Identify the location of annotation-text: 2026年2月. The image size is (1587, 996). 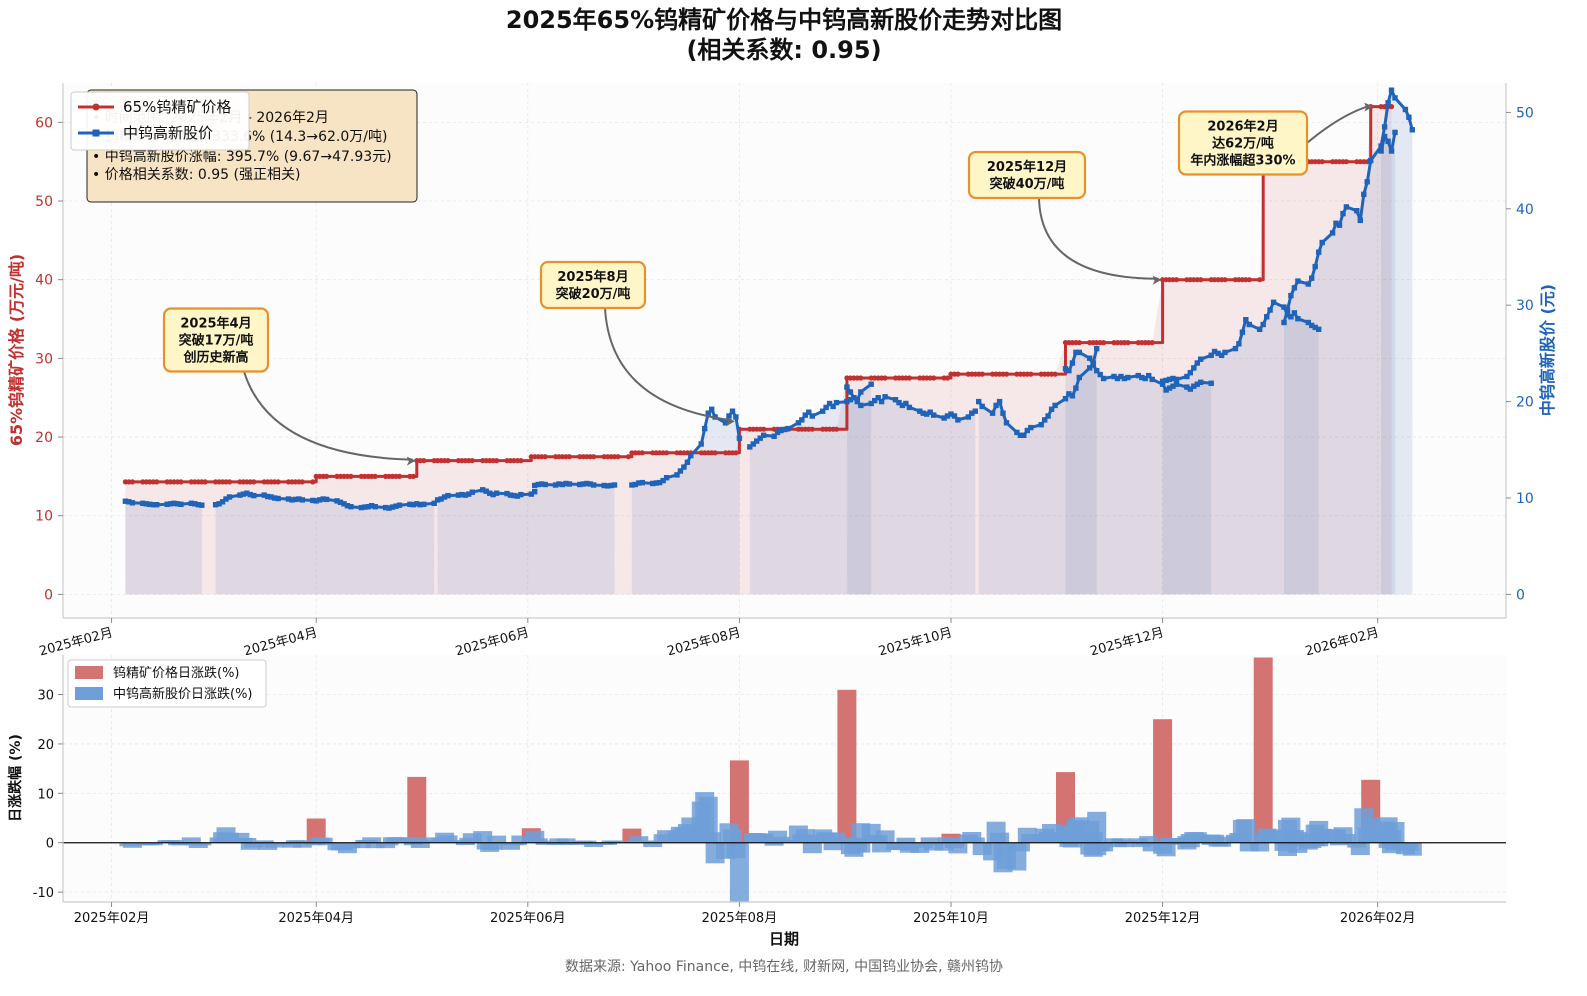
(1242, 127).